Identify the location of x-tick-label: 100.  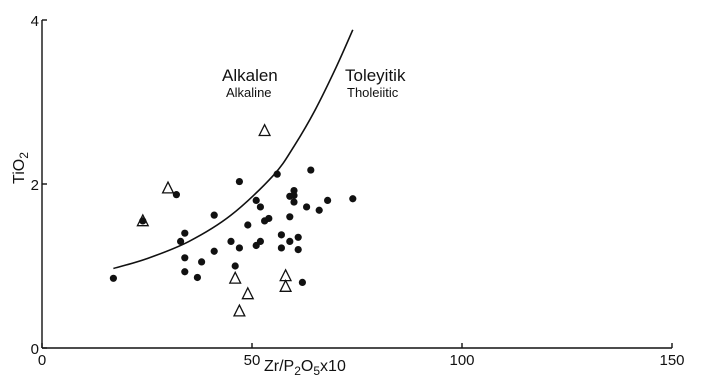
(461, 360).